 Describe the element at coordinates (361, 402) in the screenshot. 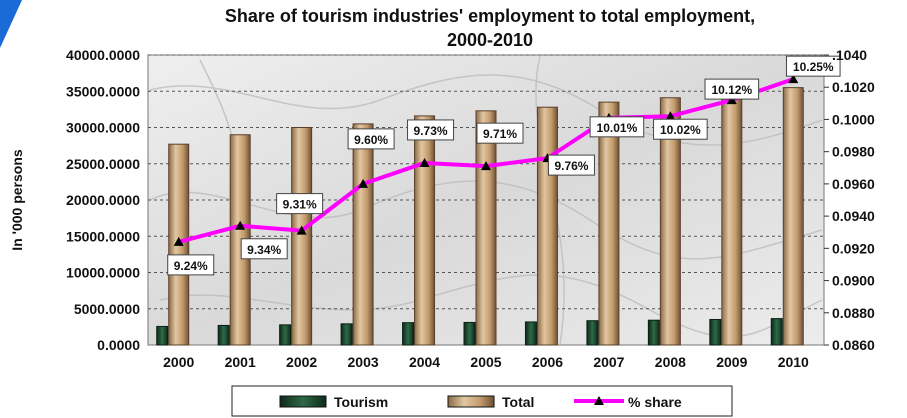

I see `legend-label-tourism: Tourism` at that location.